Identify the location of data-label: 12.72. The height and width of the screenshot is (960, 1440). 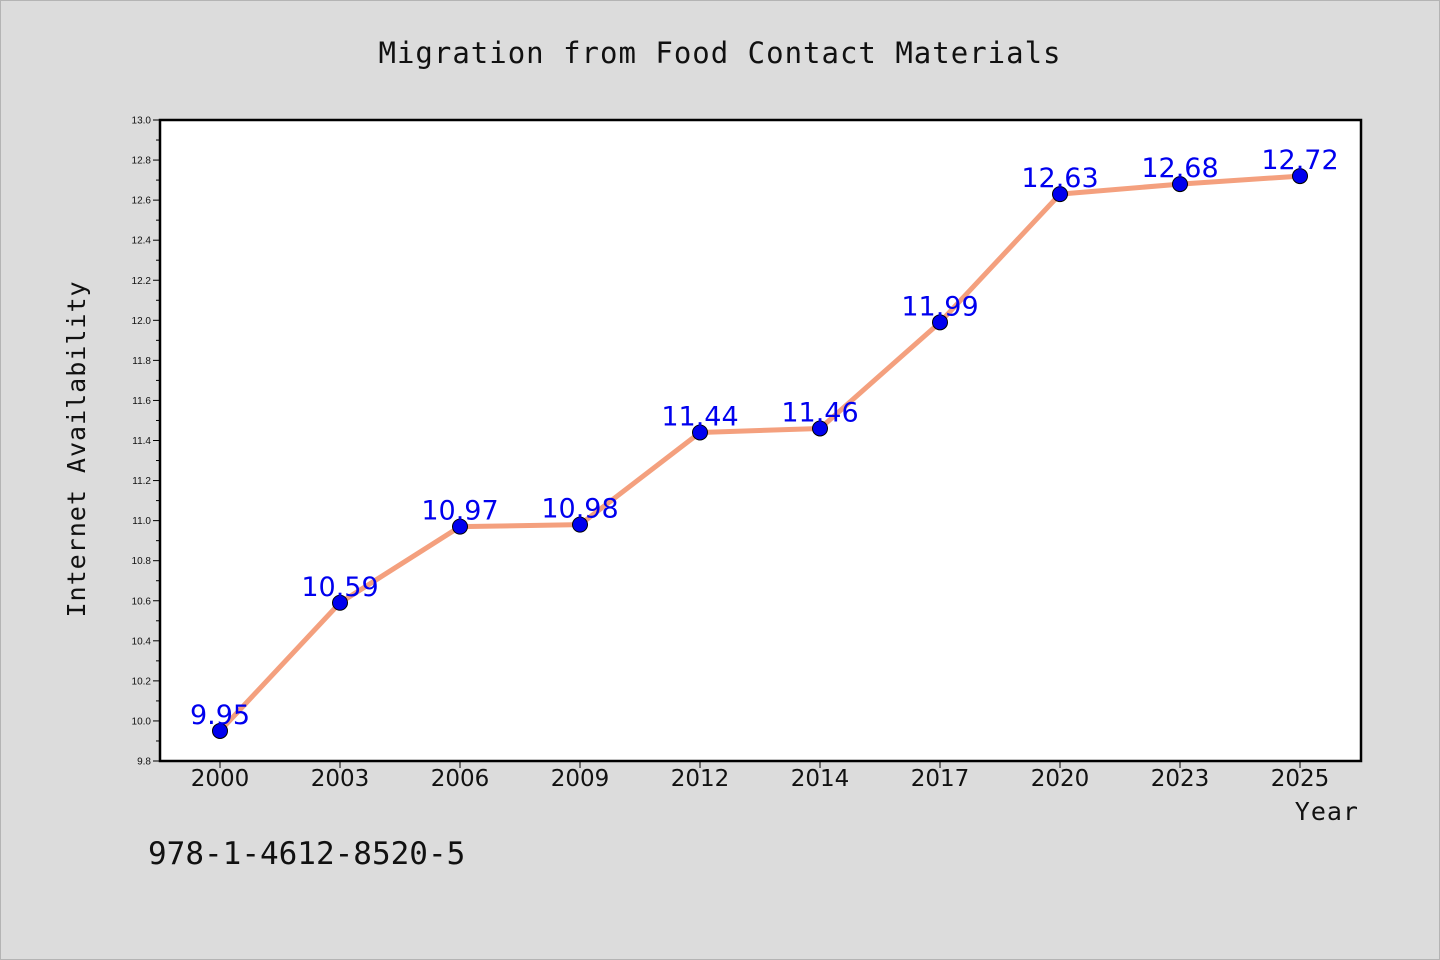
(1299, 160).